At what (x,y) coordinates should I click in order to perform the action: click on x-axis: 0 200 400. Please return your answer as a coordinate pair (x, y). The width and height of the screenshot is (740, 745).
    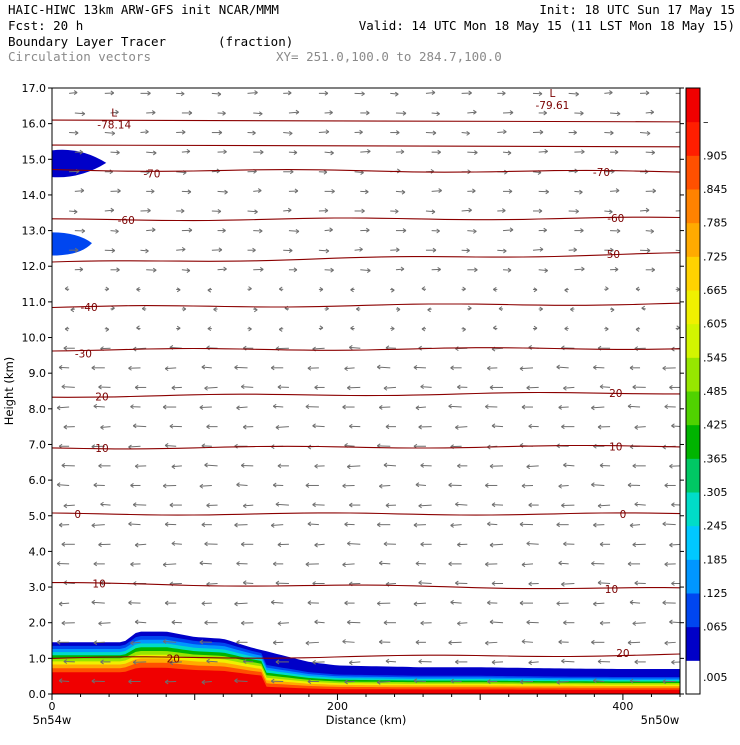
    Looking at the image, I should click on (365, 703).